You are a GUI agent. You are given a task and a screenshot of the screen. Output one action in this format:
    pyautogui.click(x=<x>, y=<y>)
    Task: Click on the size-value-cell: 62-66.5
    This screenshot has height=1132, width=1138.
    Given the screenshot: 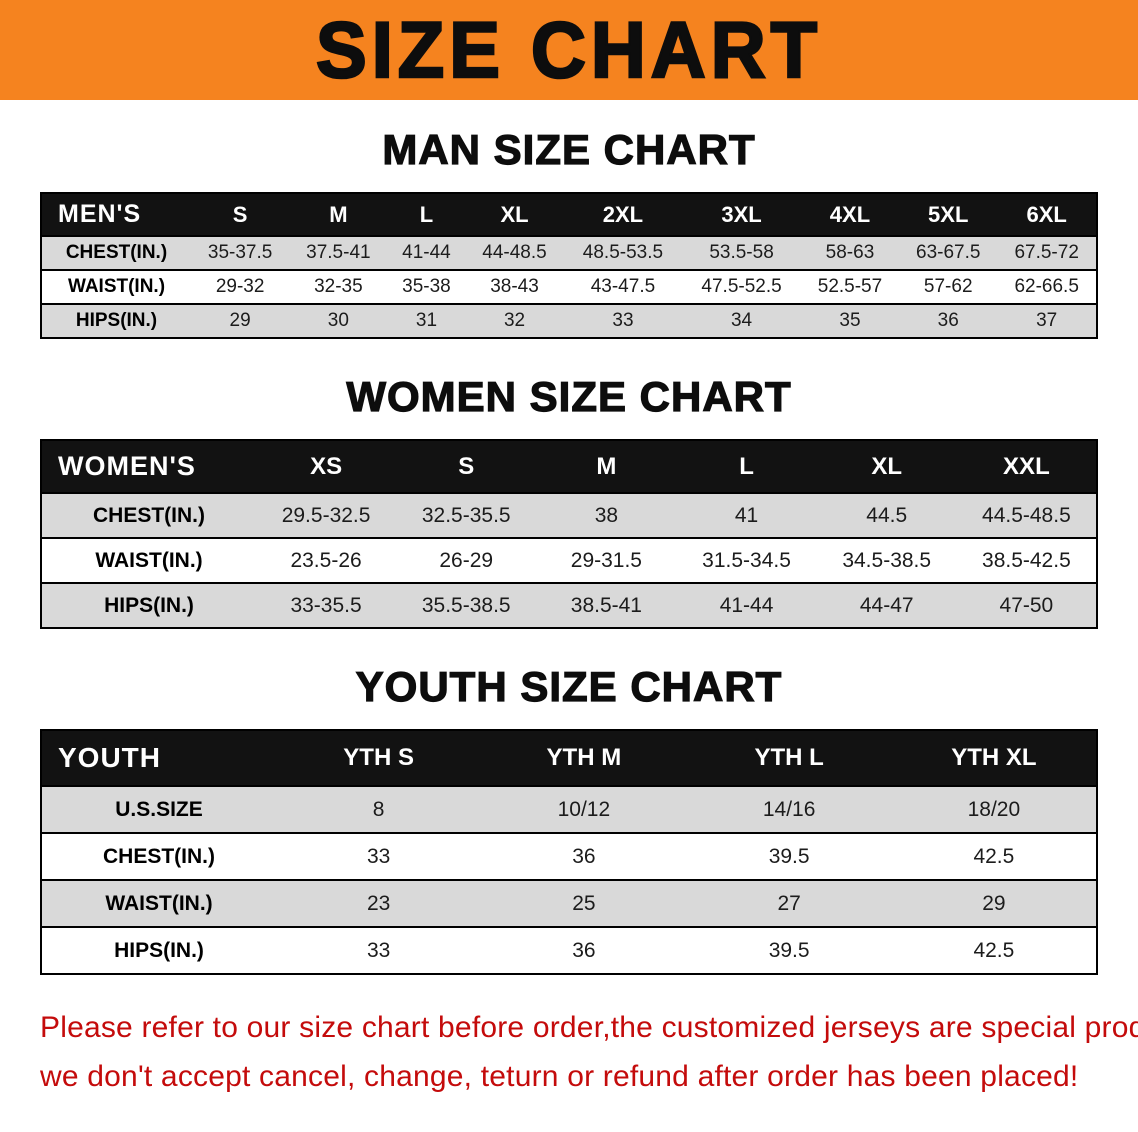 What is the action you would take?
    pyautogui.click(x=1046, y=286)
    